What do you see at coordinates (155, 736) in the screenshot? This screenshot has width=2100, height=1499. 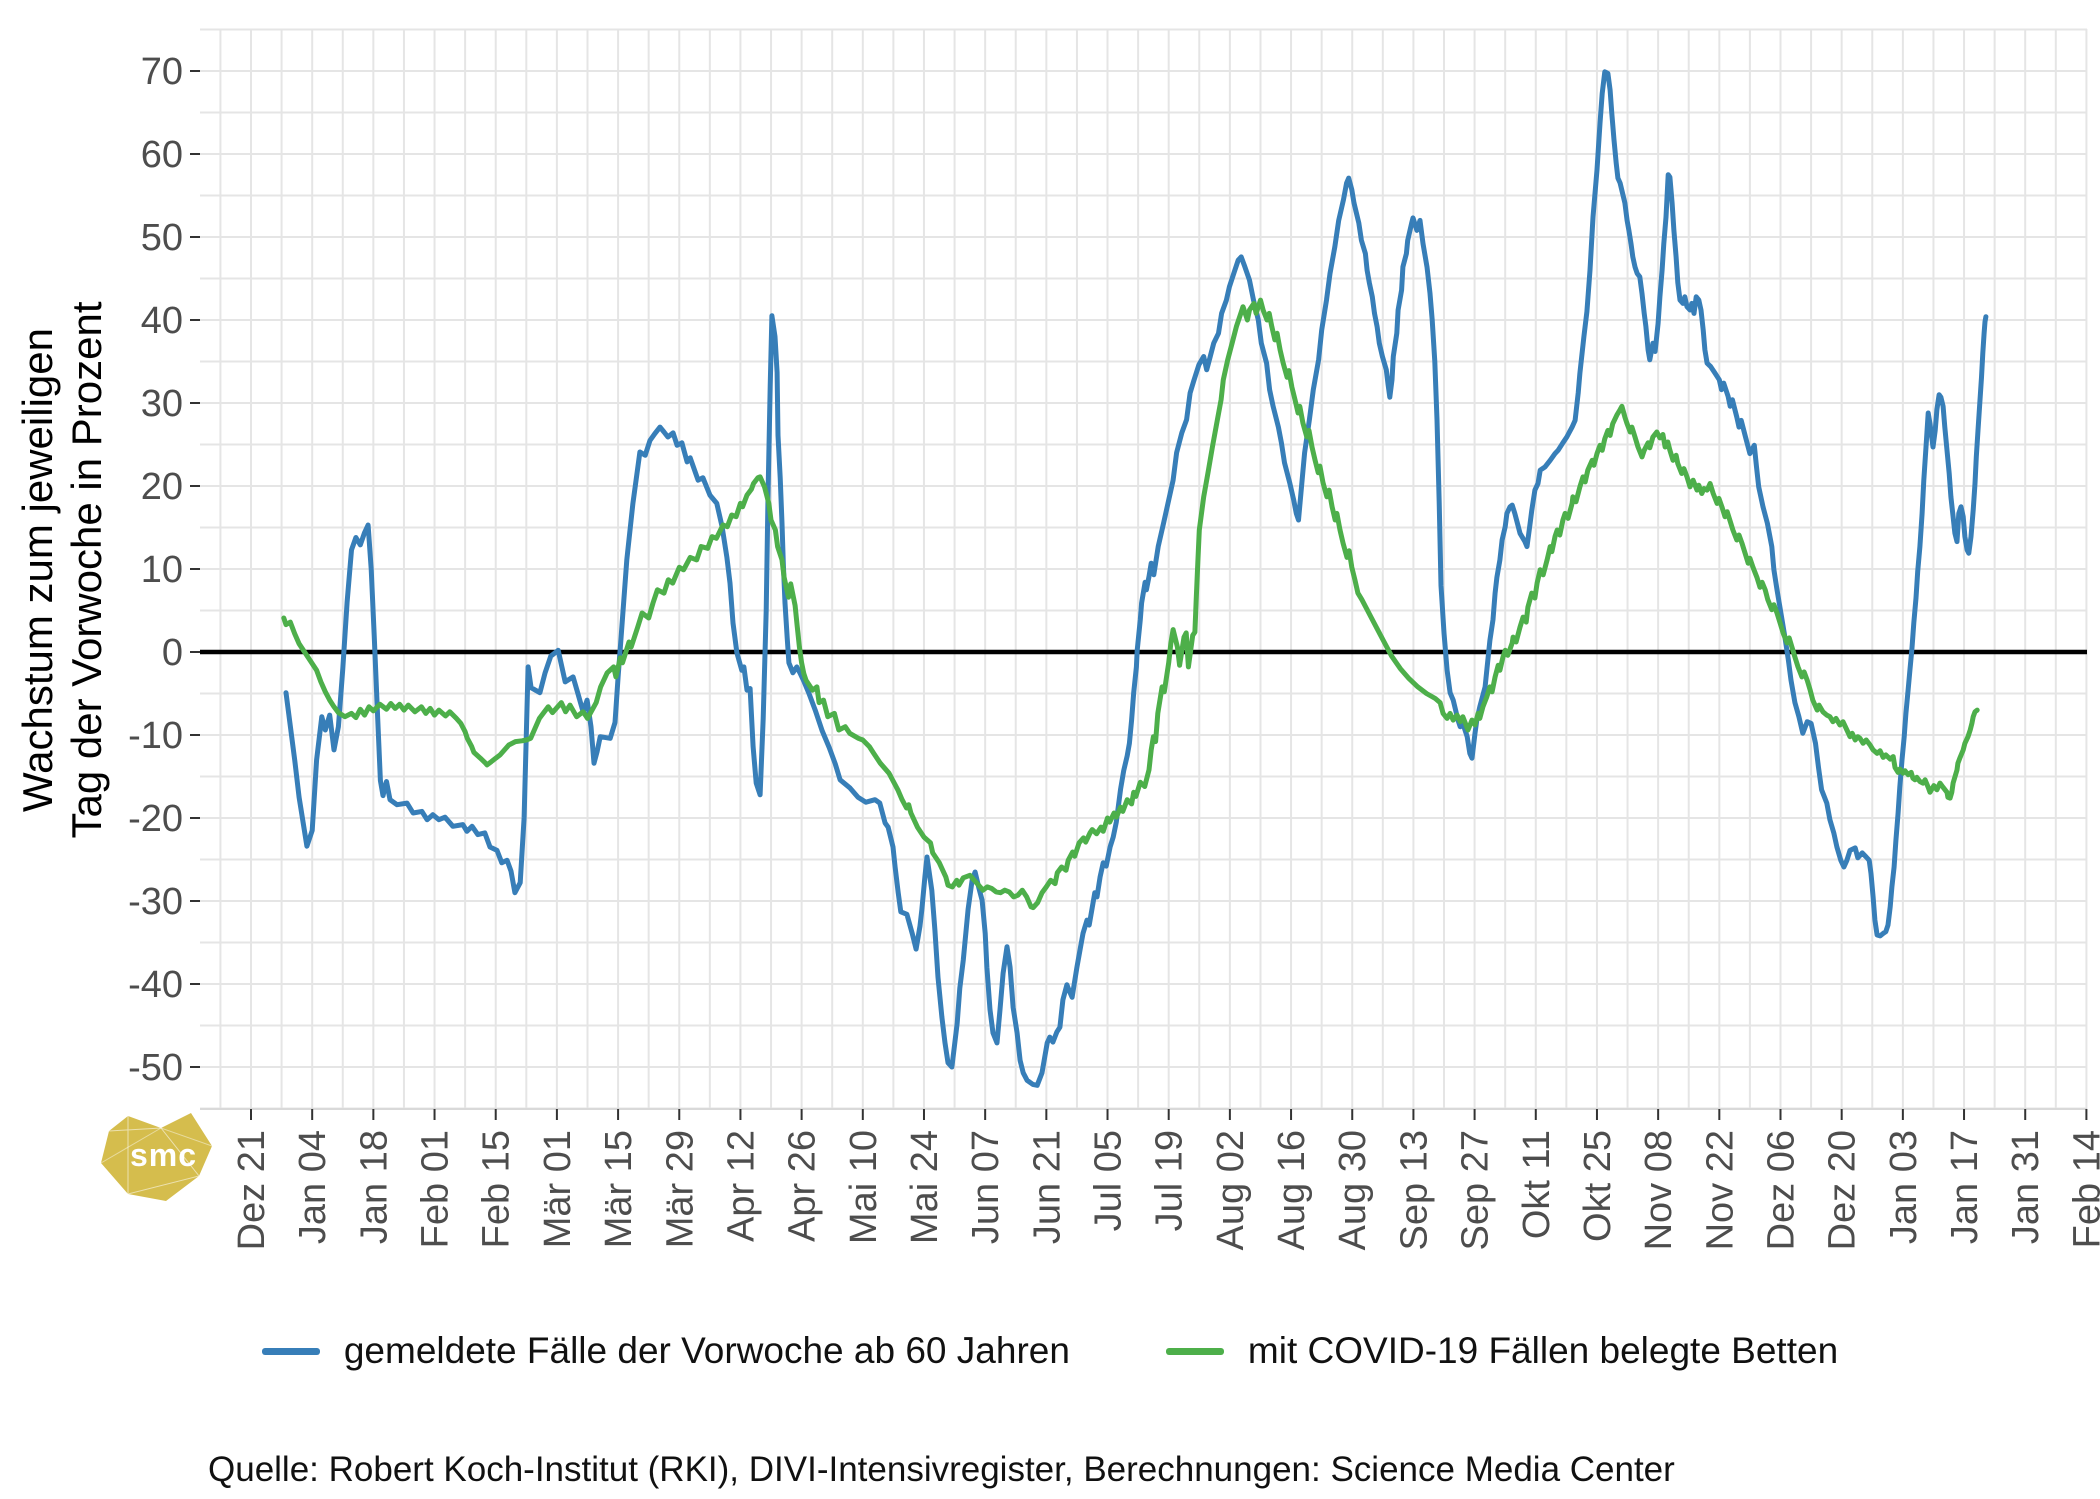 I see `y-tick-label: -10` at bounding box center [155, 736].